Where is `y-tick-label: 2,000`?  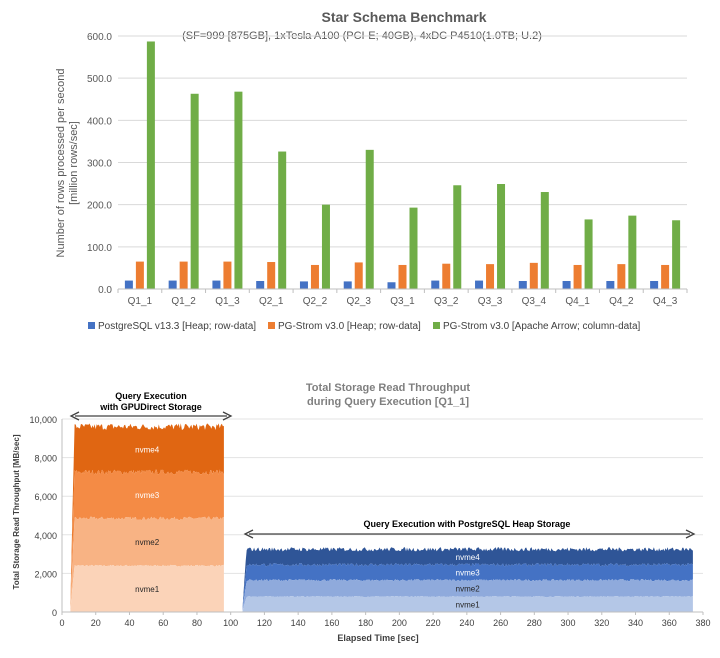
y-tick-label: 2,000 is located at coordinates (45, 574).